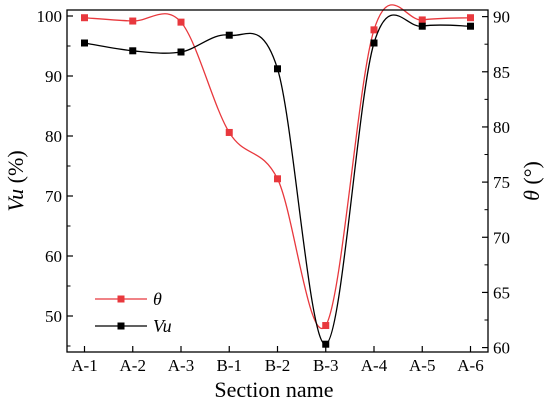 The height and width of the screenshot is (407, 550). What do you see at coordinates (501, 17) in the screenshot?
I see `y-right-tick-label: 90` at bounding box center [501, 17].